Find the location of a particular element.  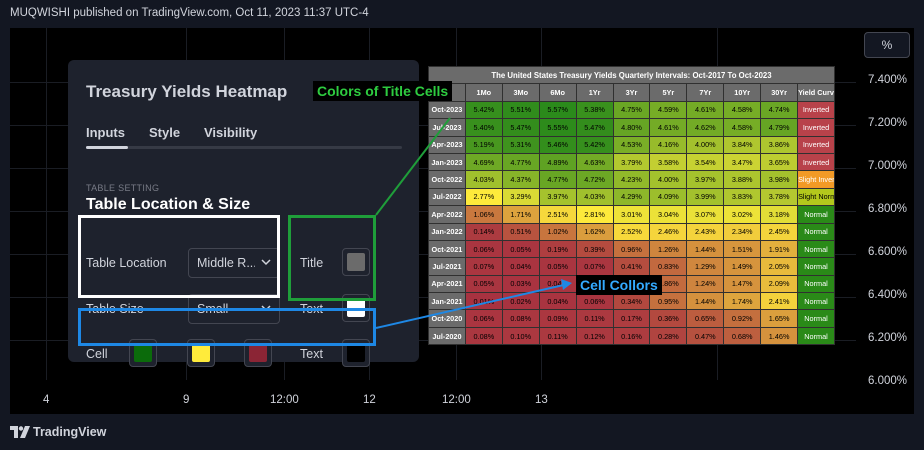

cell-colors-highlight is located at coordinates (227, 327).